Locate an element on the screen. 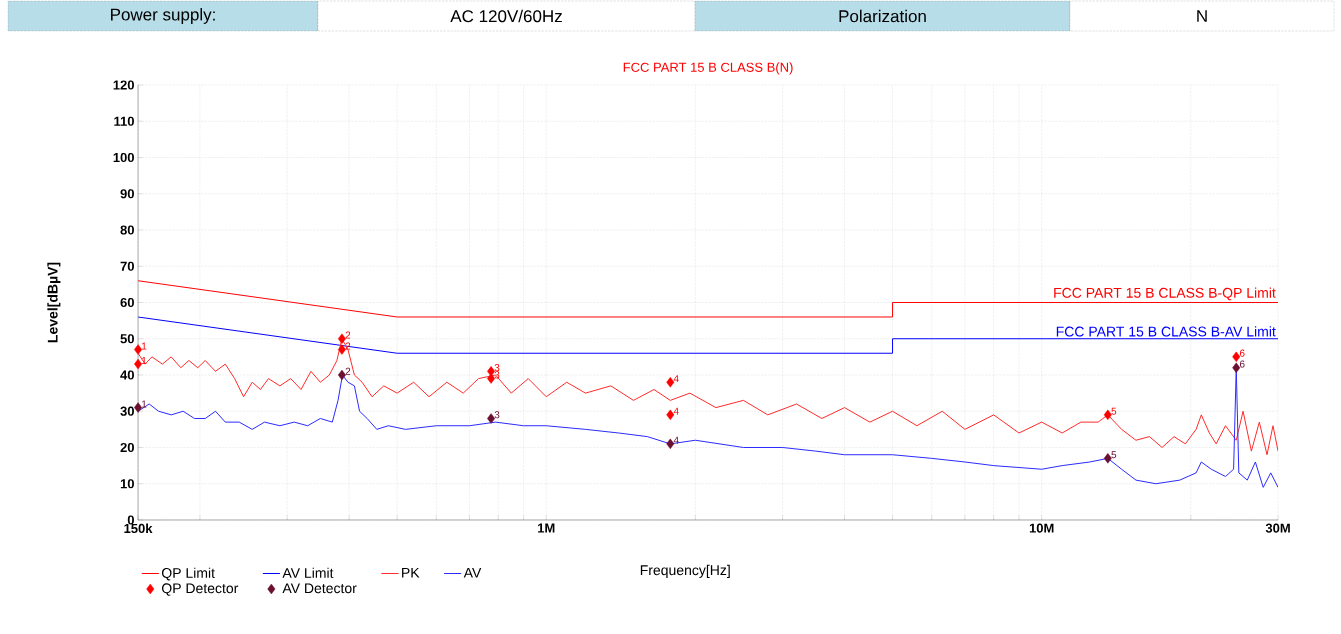  y-tick-label: 110 is located at coordinates (124, 121).